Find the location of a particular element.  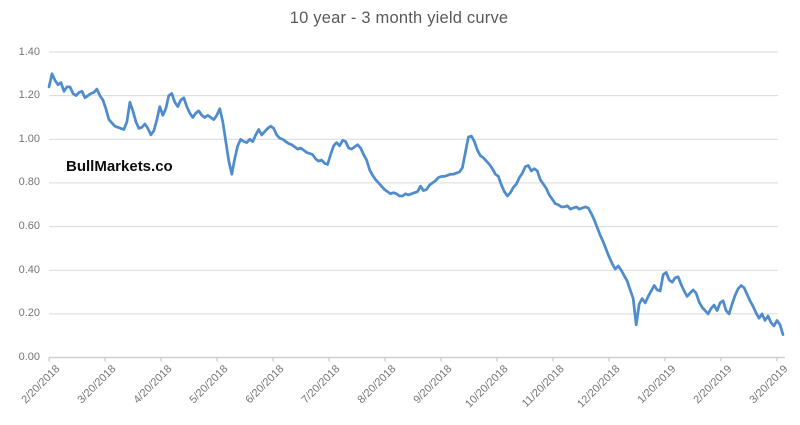

chart-title: 10 year - 3 month yield curve is located at coordinates (399, 18).